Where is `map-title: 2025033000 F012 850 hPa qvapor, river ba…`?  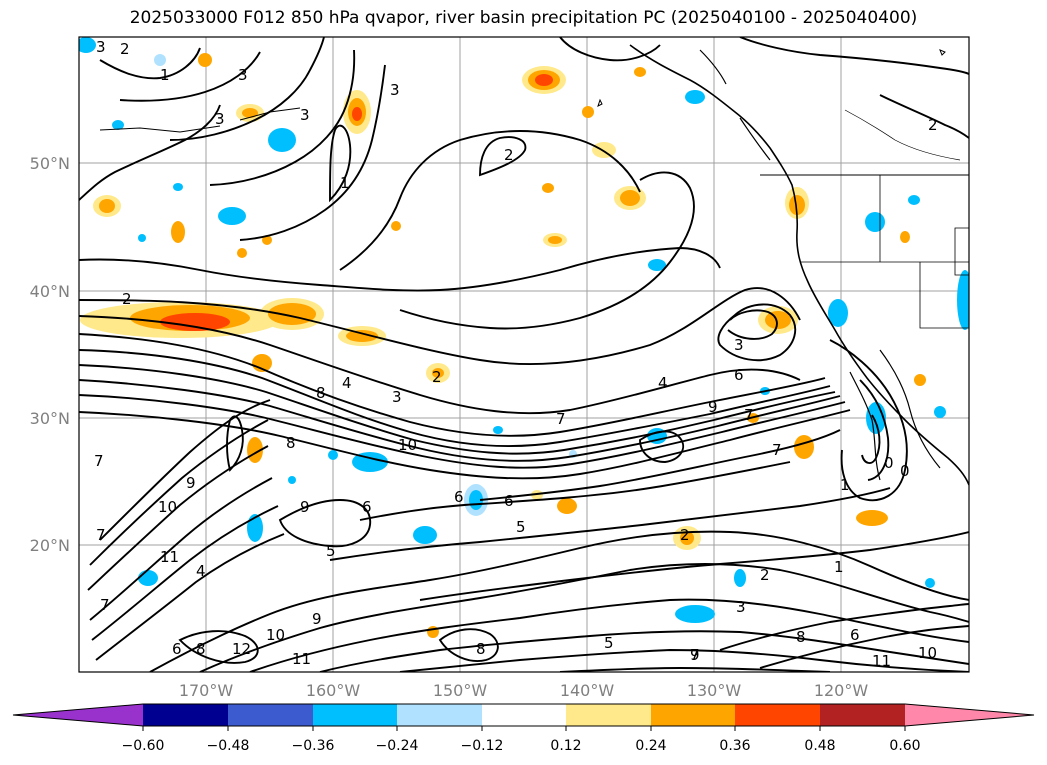 map-title: 2025033000 F012 850 hPa qvapor, river ba… is located at coordinates (523, 18).